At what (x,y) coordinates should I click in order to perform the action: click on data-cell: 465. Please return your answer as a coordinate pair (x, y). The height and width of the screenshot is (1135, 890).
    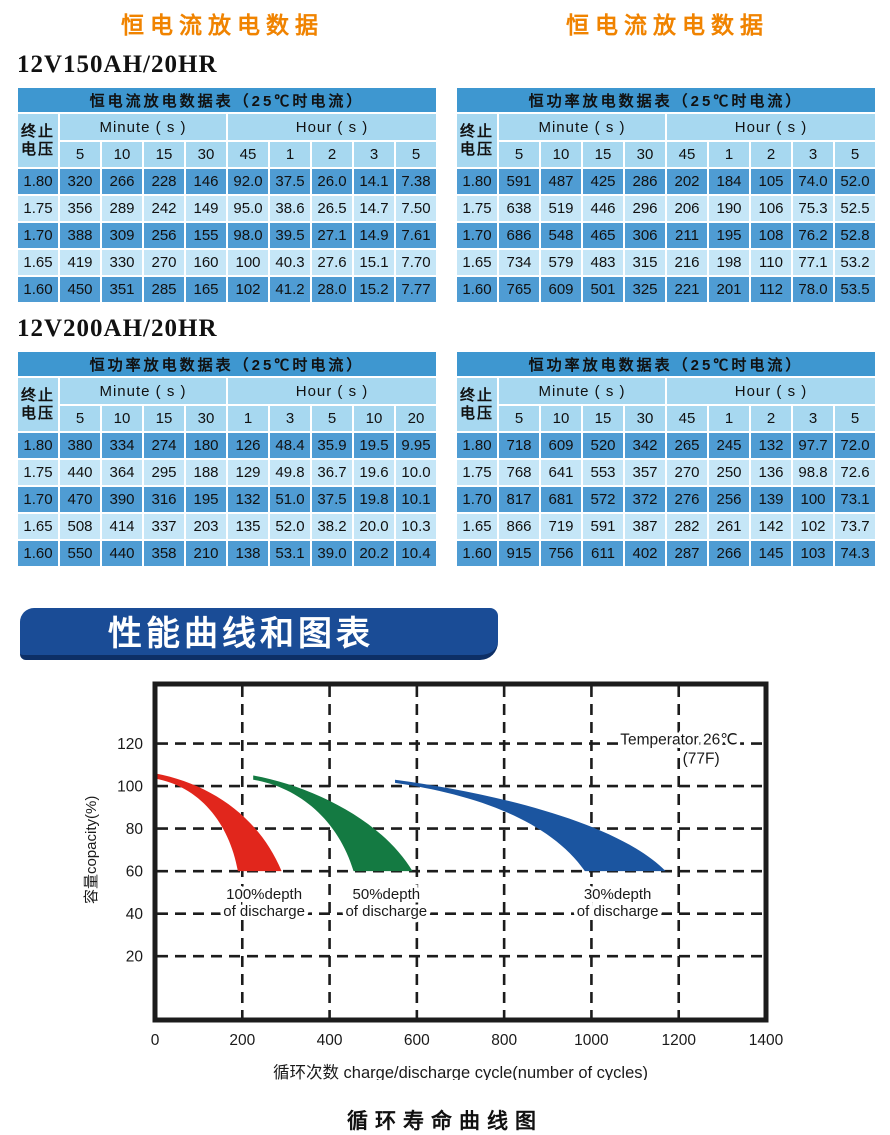
    Looking at the image, I should click on (603, 235).